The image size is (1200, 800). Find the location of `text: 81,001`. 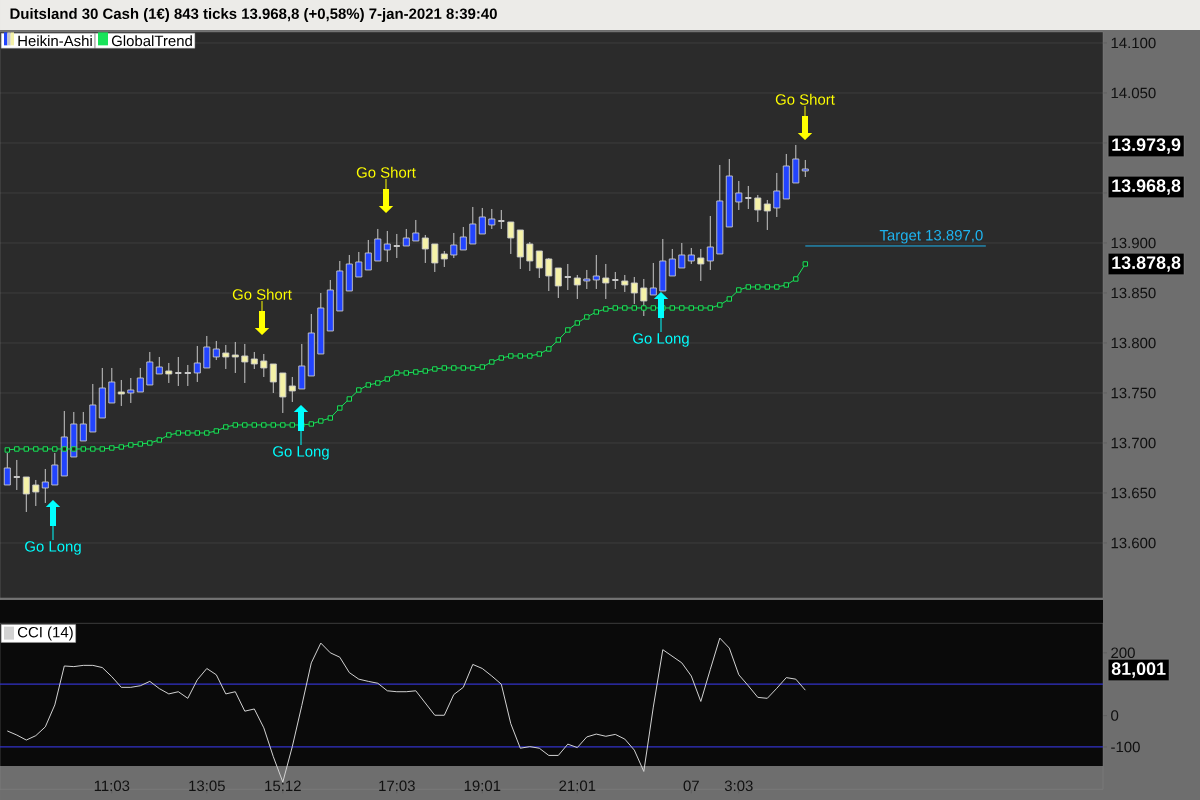

text: 81,001 is located at coordinates (1138, 670).